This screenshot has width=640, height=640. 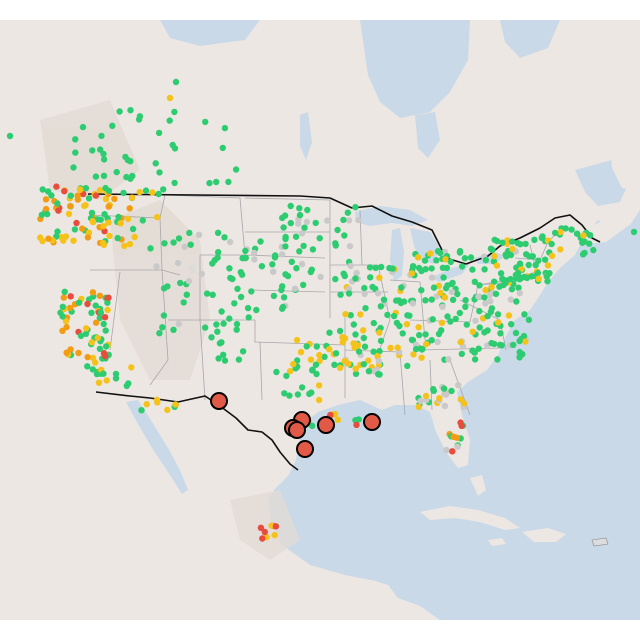 What do you see at coordinates (305, 449) in the screenshot?
I see `highlighted-station-marker` at bounding box center [305, 449].